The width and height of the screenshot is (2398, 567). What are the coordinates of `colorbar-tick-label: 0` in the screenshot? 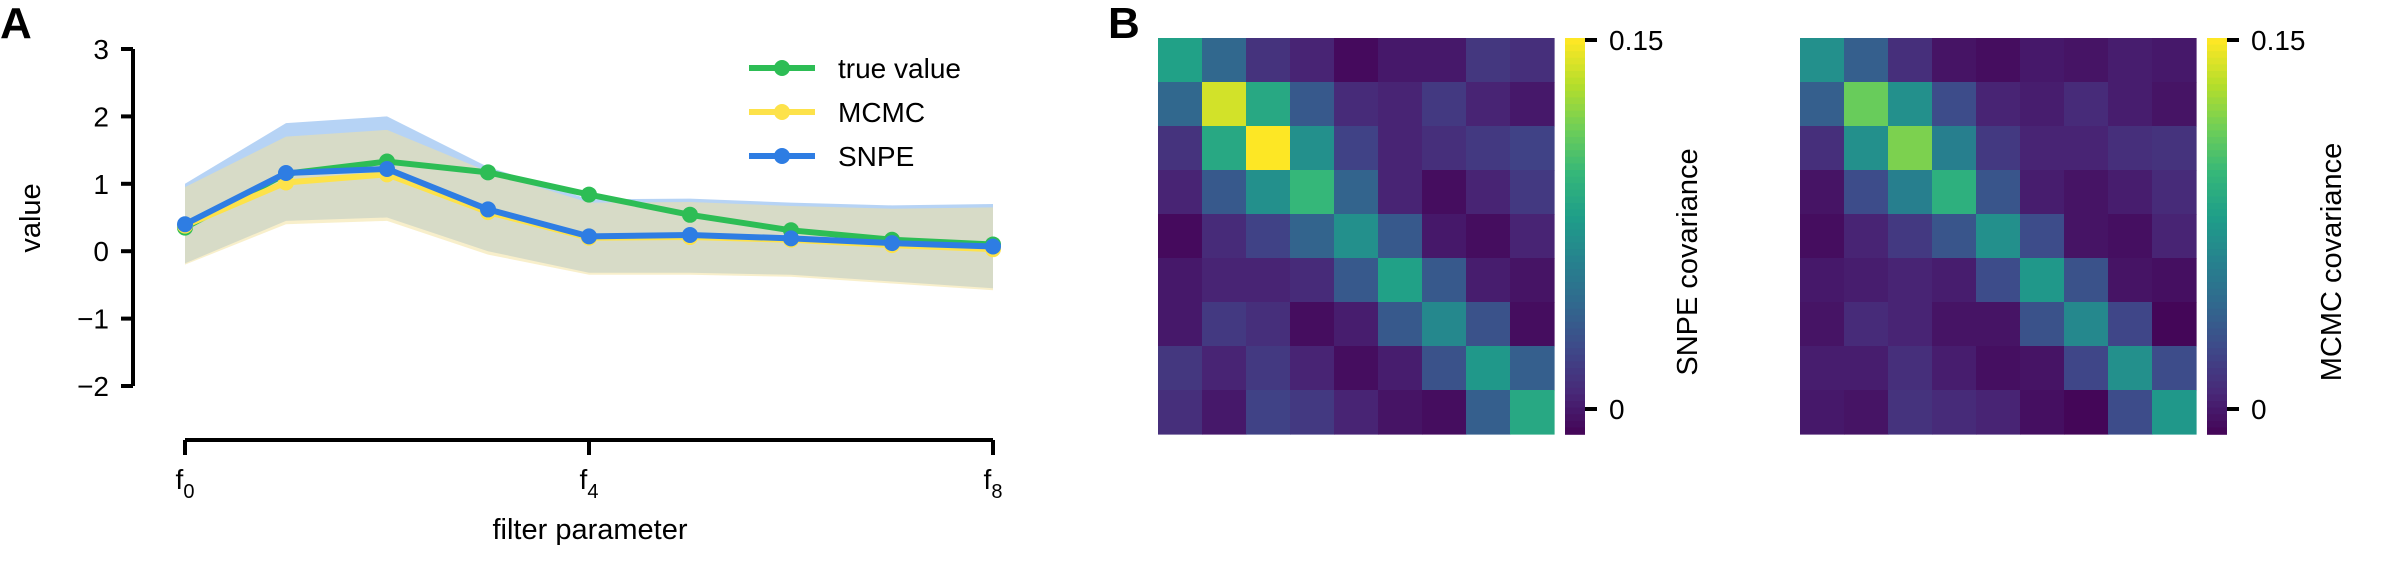 It's located at (2259, 409).